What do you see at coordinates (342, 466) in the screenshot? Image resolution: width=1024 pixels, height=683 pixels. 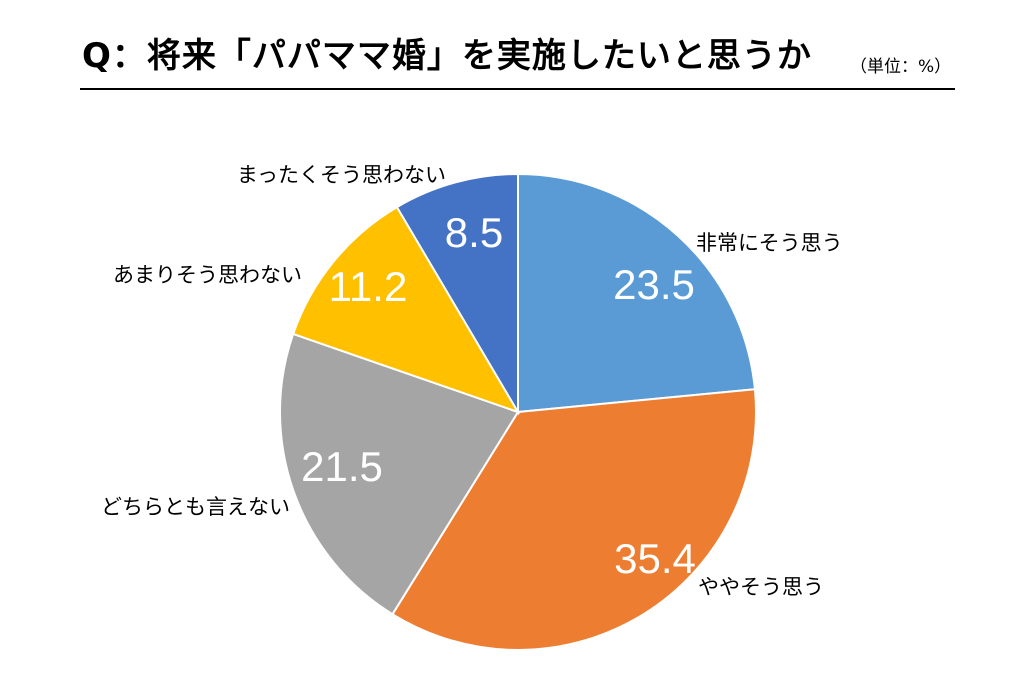 I see `slice-value-label: 21.5` at bounding box center [342, 466].